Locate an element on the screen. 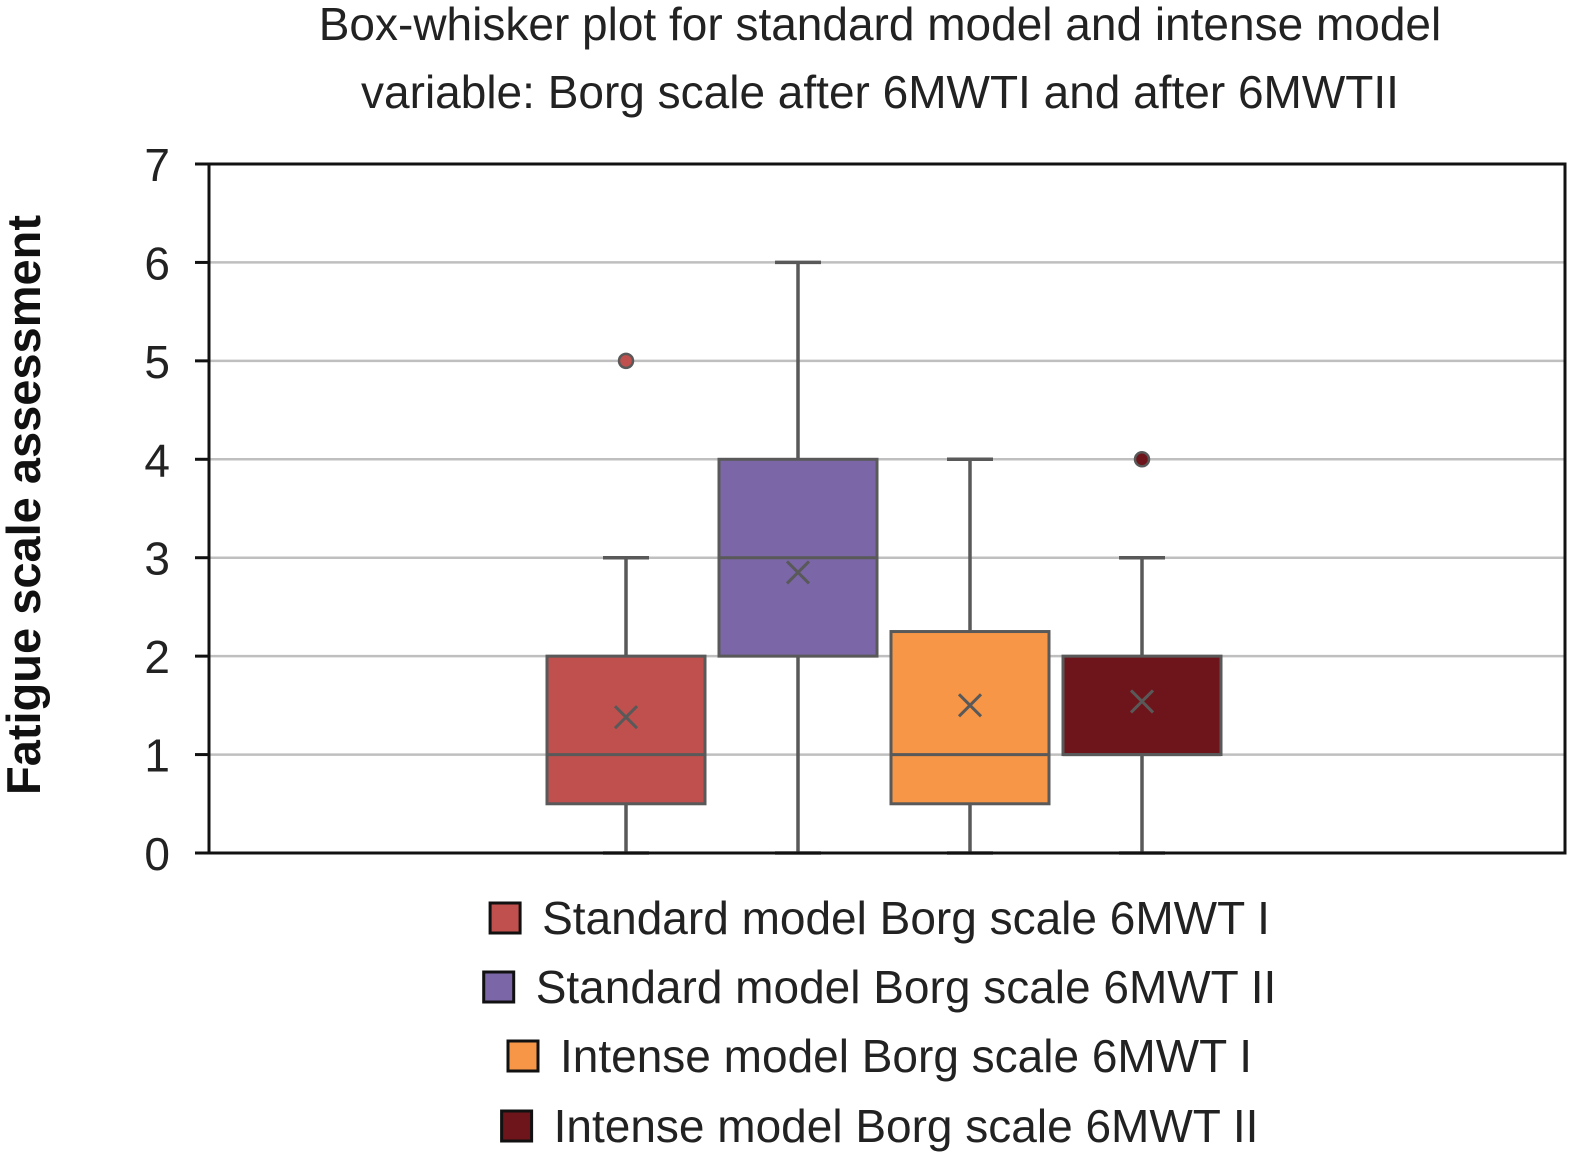  y-tick-label-4: 4 is located at coordinates (157, 460).